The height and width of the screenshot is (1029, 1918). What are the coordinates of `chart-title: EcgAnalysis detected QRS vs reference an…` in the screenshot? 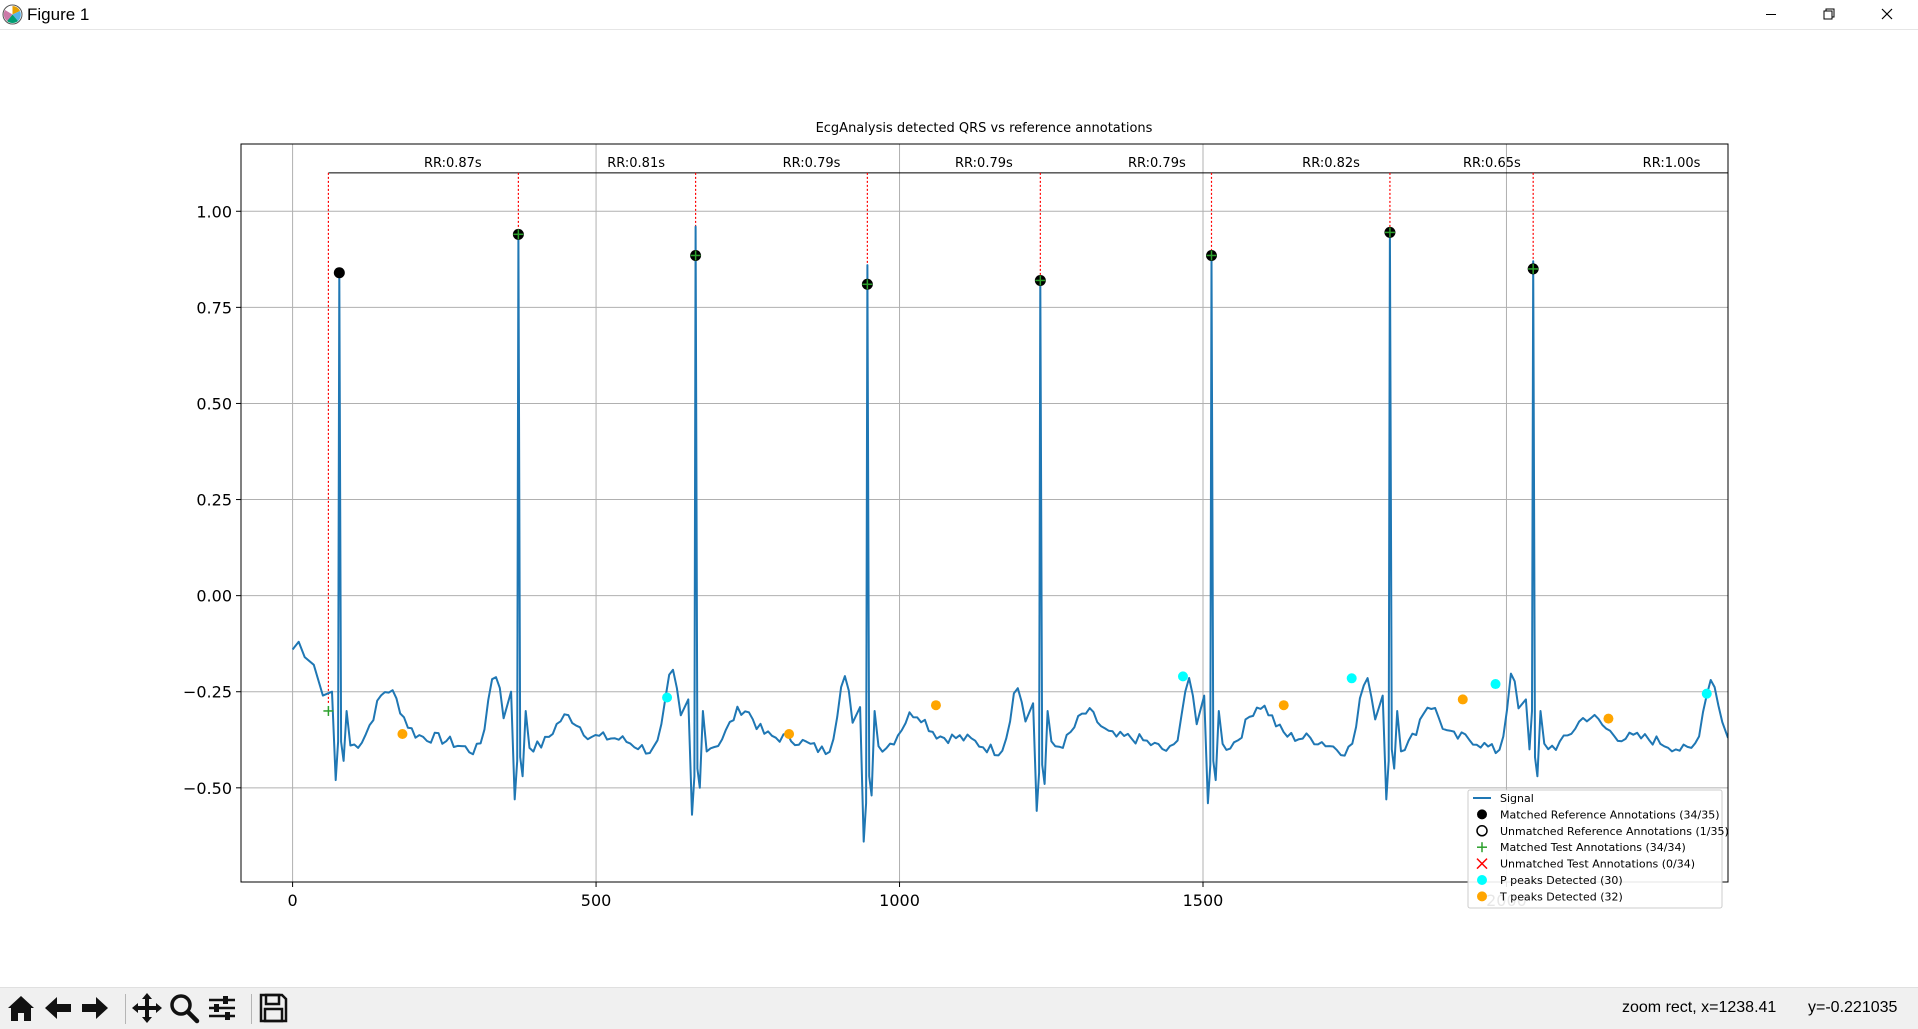 It's located at (984, 128).